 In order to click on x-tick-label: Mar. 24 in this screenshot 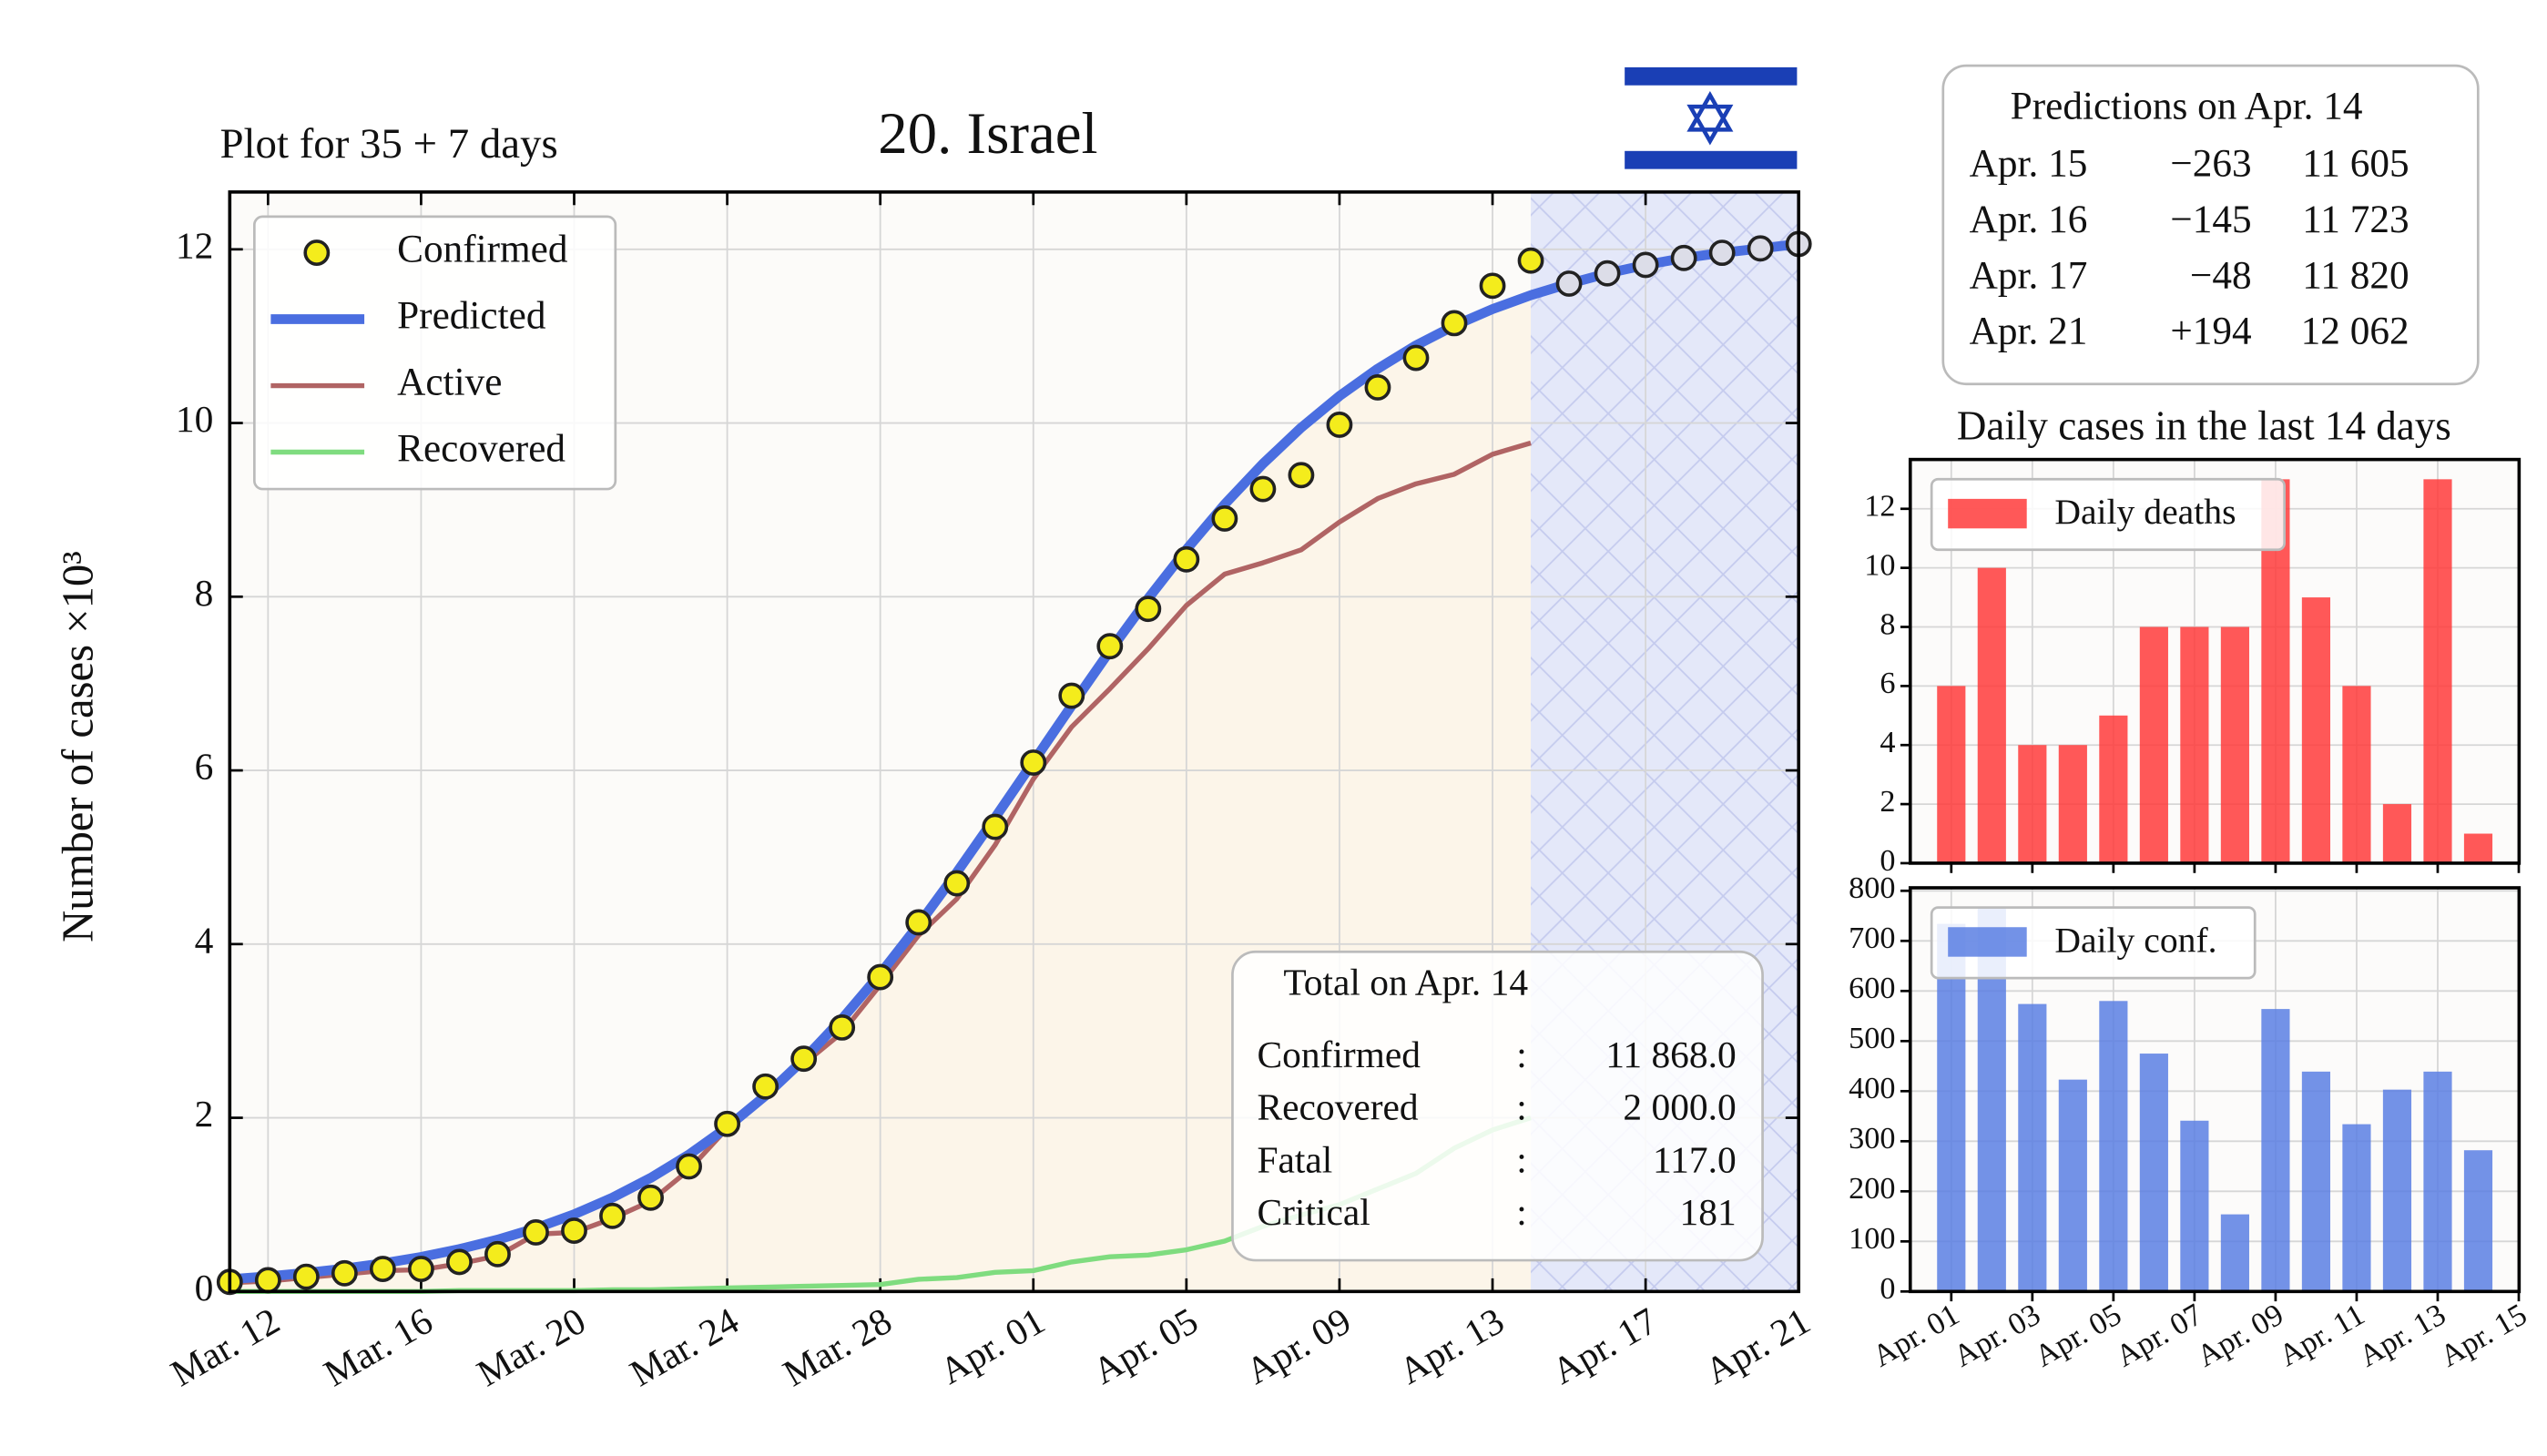, I will do `click(684, 1346)`.